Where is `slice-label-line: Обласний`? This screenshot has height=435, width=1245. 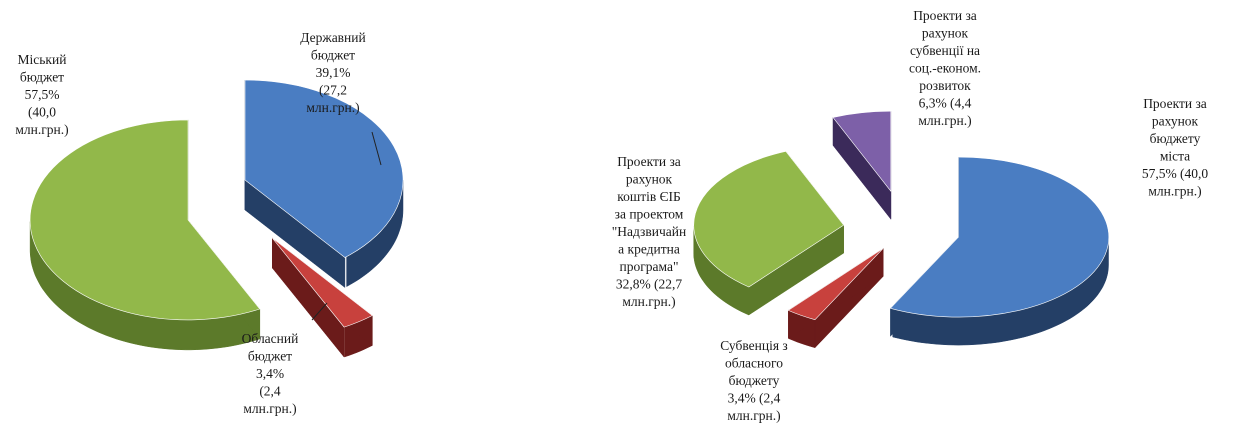 slice-label-line: Обласний is located at coordinates (270, 338).